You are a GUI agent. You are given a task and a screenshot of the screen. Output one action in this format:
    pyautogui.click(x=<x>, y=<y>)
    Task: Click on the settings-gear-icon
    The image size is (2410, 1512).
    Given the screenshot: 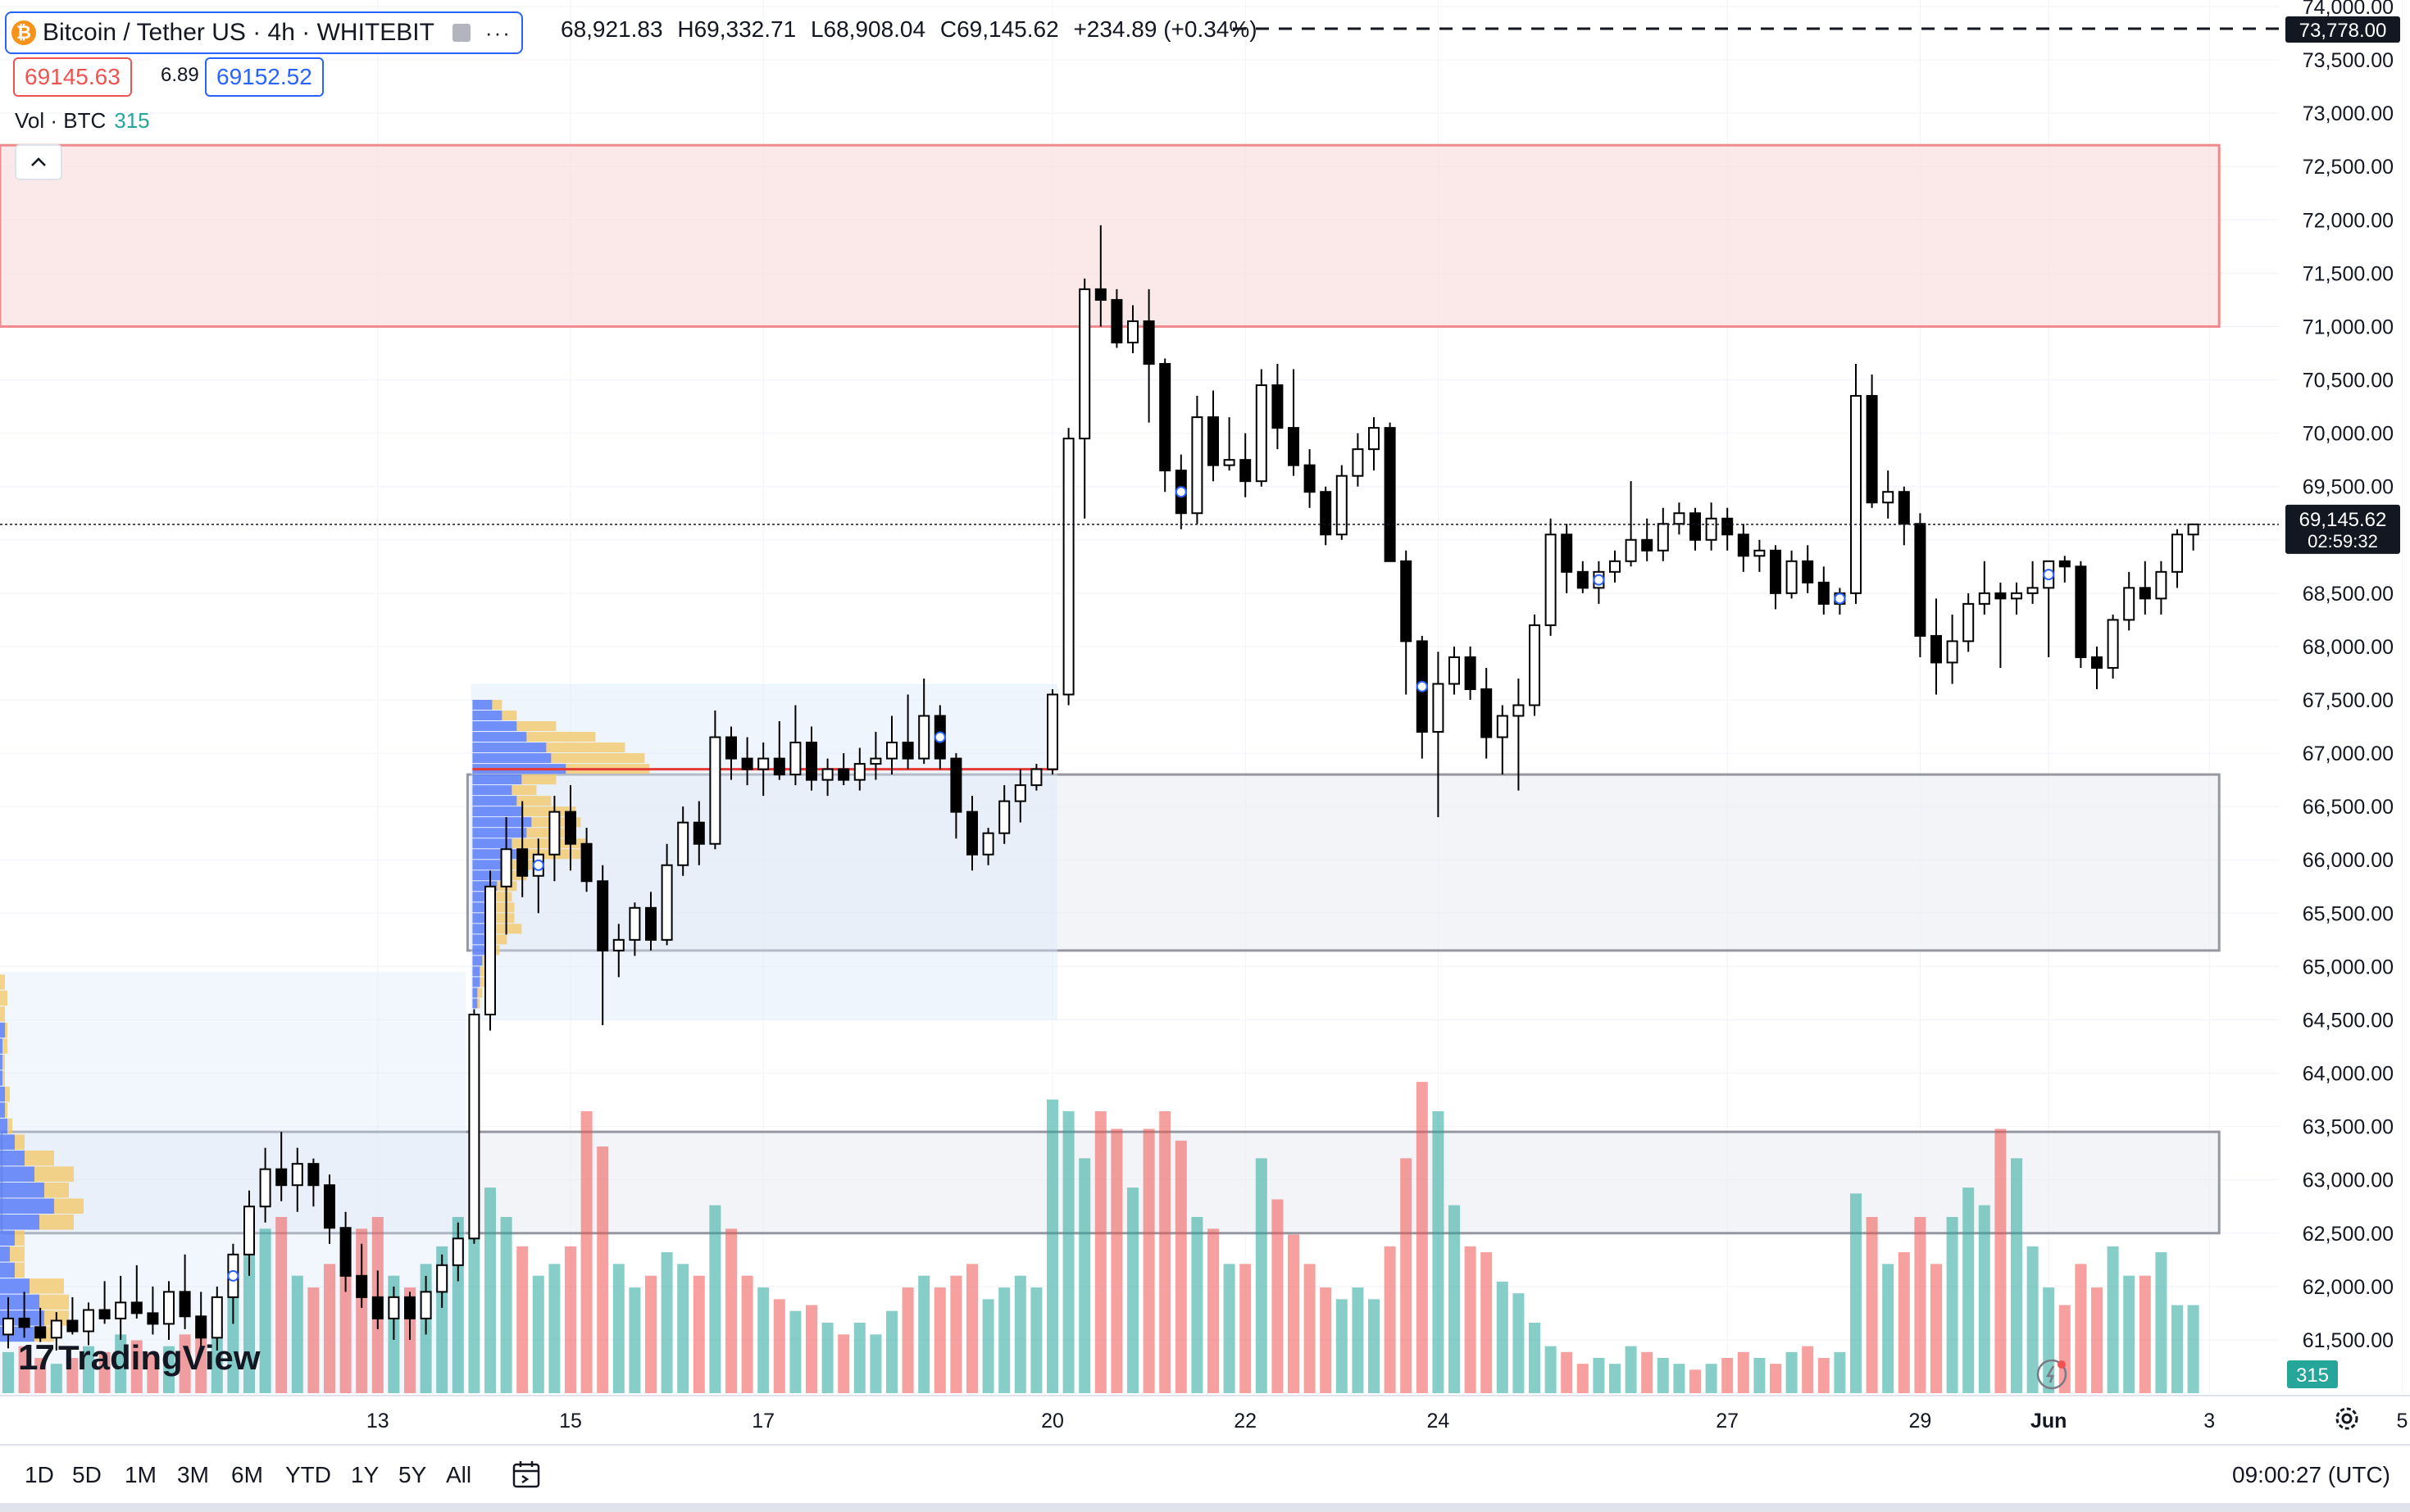 What is the action you would take?
    pyautogui.click(x=2347, y=1419)
    